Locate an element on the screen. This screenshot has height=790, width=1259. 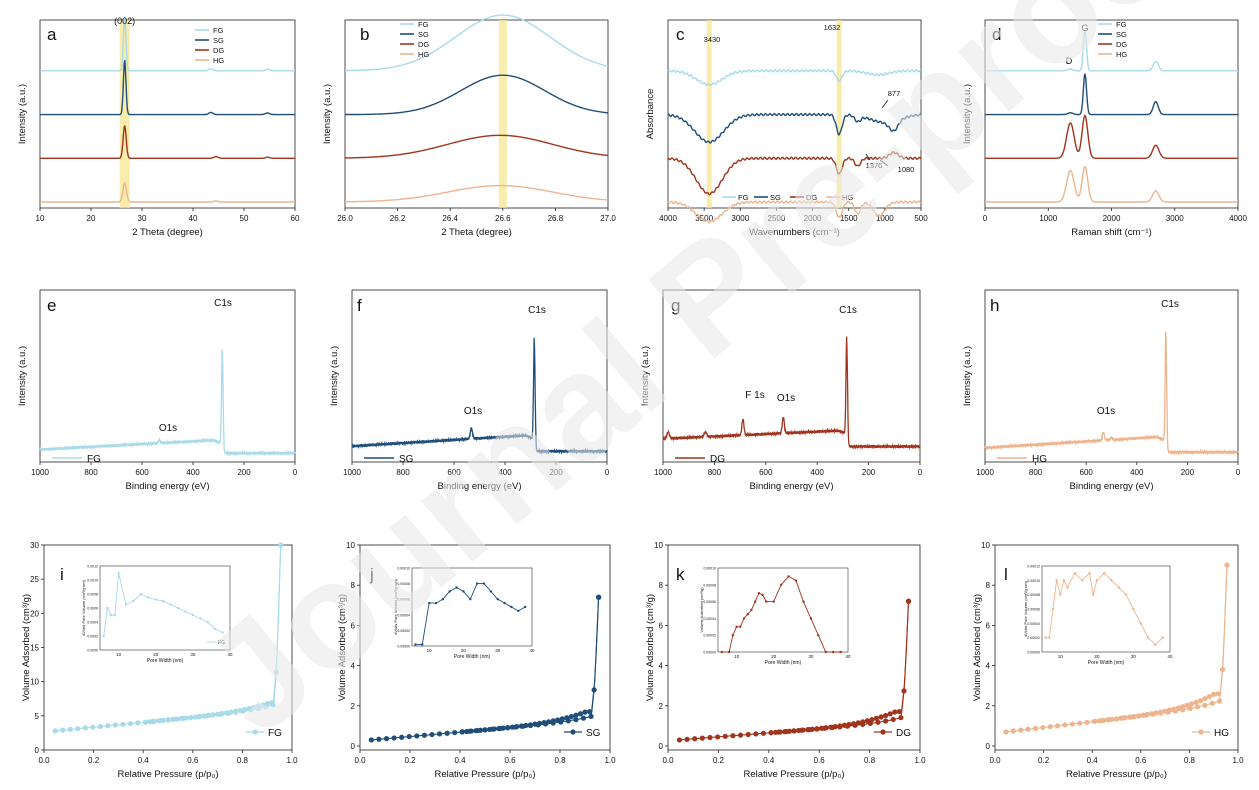
x-tick-label: 0.0 is located at coordinates (995, 760).